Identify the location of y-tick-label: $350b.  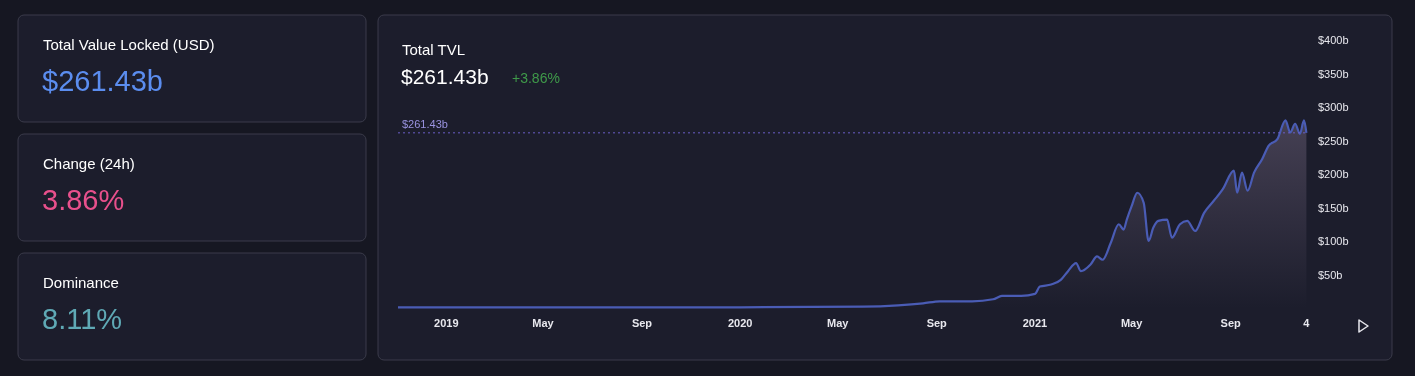
(1333, 73).